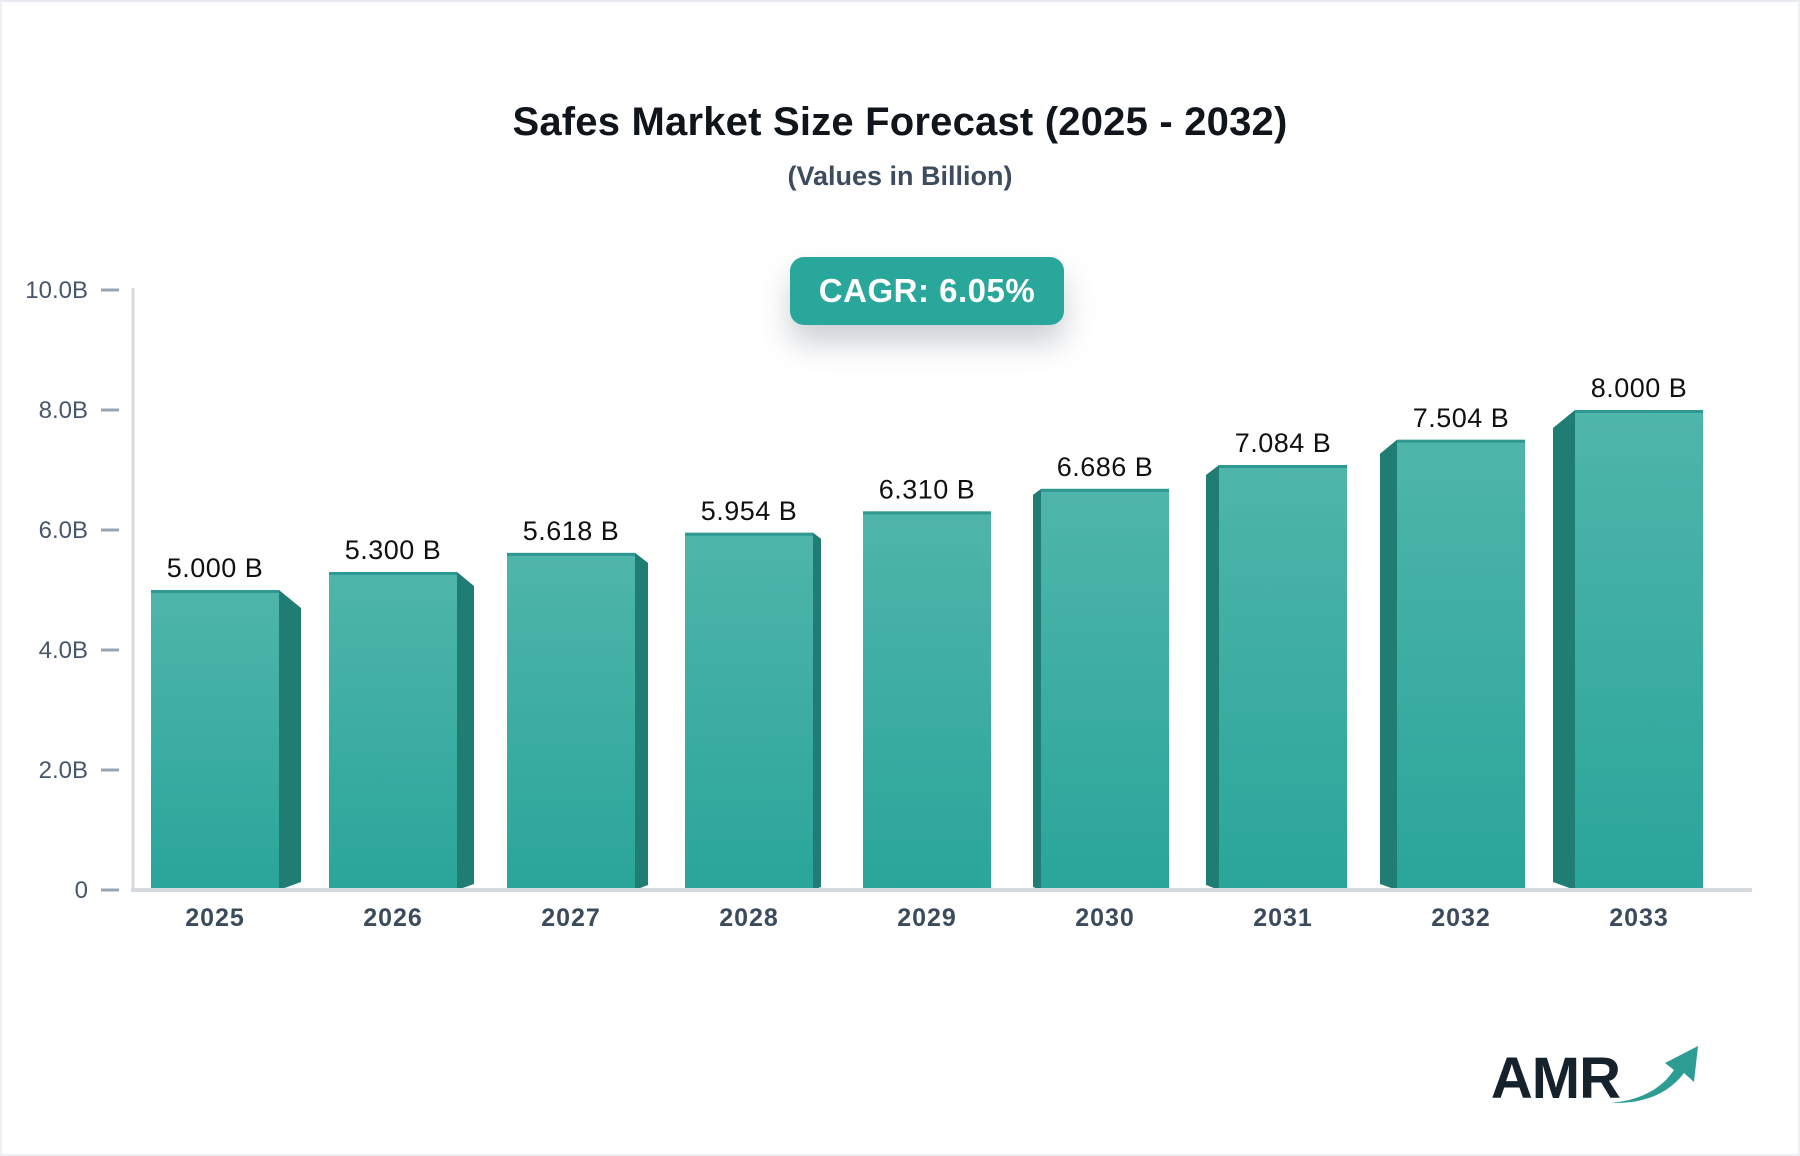  Describe the element at coordinates (1654, 1075) in the screenshot. I see `growth-arrow-icon` at that location.